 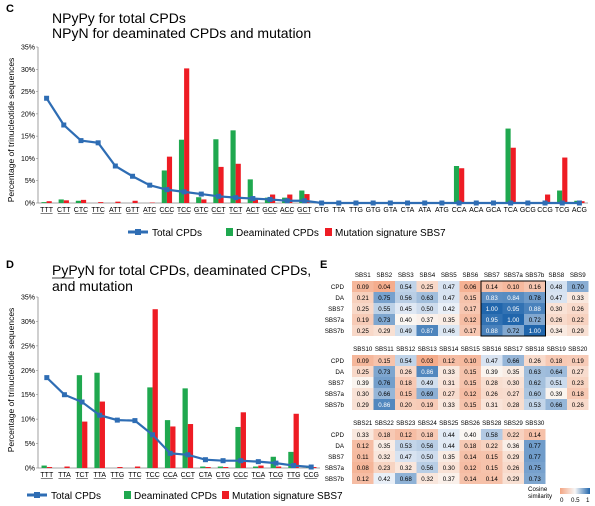 What do you see at coordinates (556, 405) in the screenshot?
I see `heatmap-cell-value: 0.66` at bounding box center [556, 405].